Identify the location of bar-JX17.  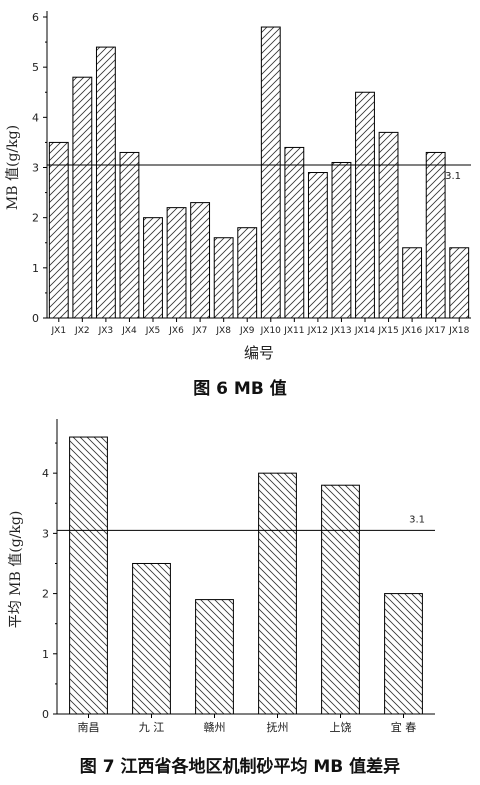
(435, 235).